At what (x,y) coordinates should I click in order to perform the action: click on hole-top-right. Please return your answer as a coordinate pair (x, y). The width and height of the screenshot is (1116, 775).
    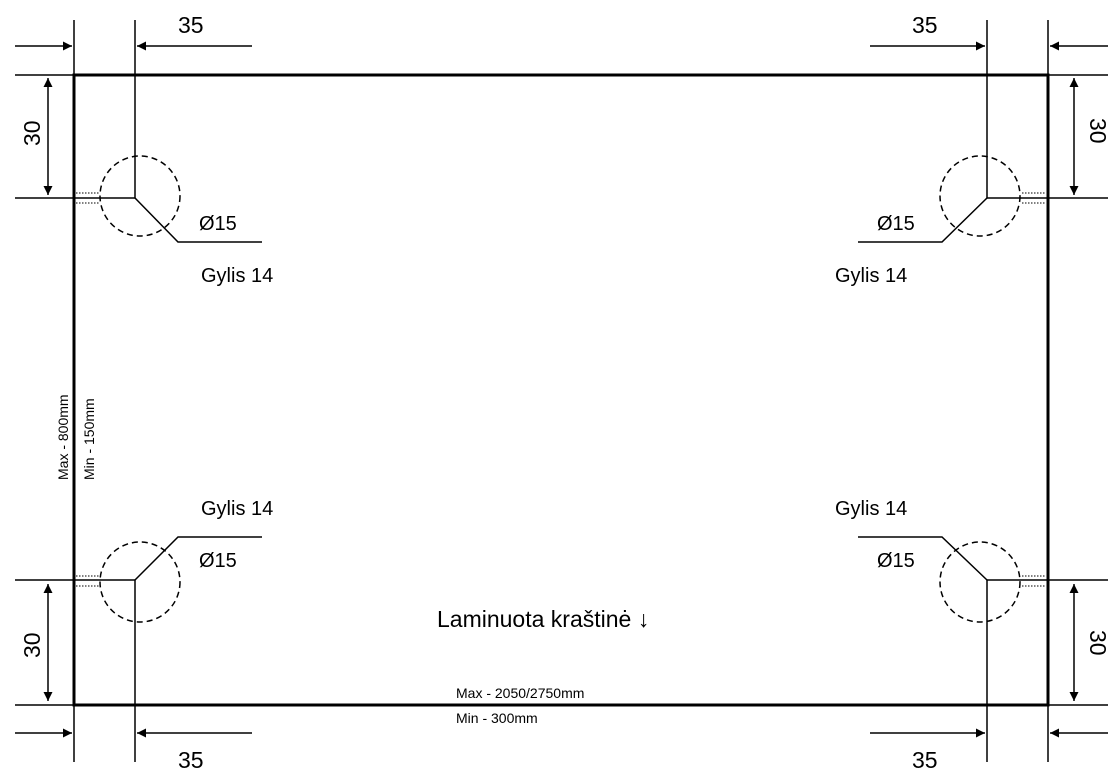
    Looking at the image, I should click on (980, 196).